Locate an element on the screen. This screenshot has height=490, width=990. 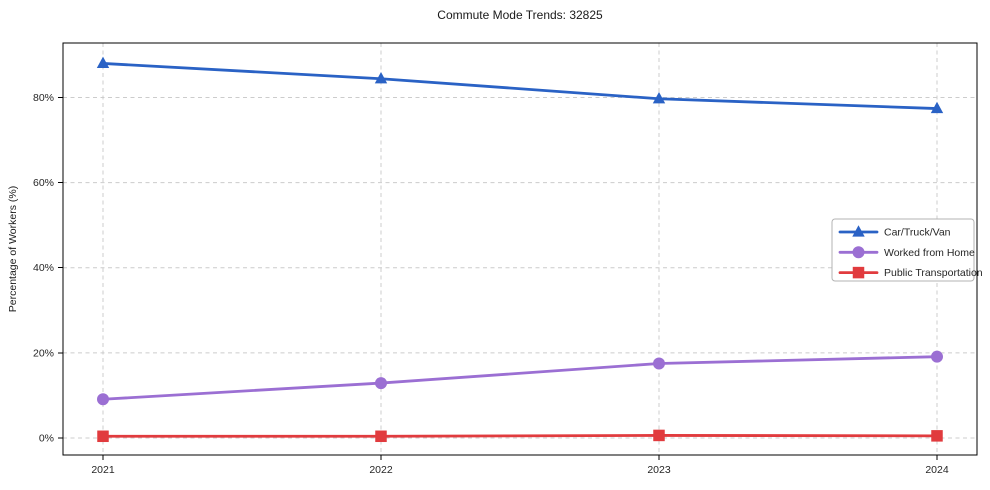
legend-label: Car/Truck/Van is located at coordinates (917, 233).